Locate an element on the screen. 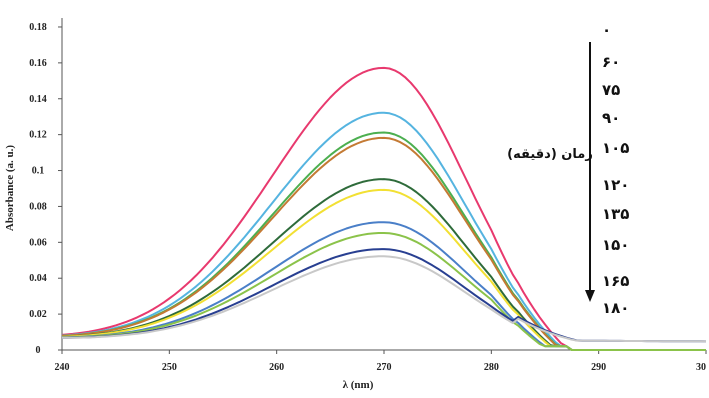 Image resolution: width=709 pixels, height=398 pixels. time-label: ۱۳۵ is located at coordinates (615, 214).